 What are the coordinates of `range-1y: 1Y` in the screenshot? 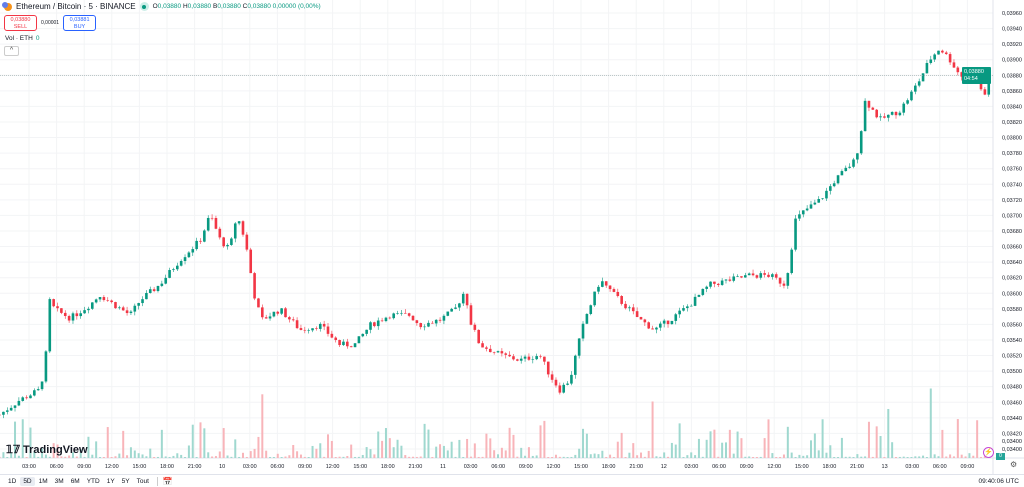 It's located at (110, 481).